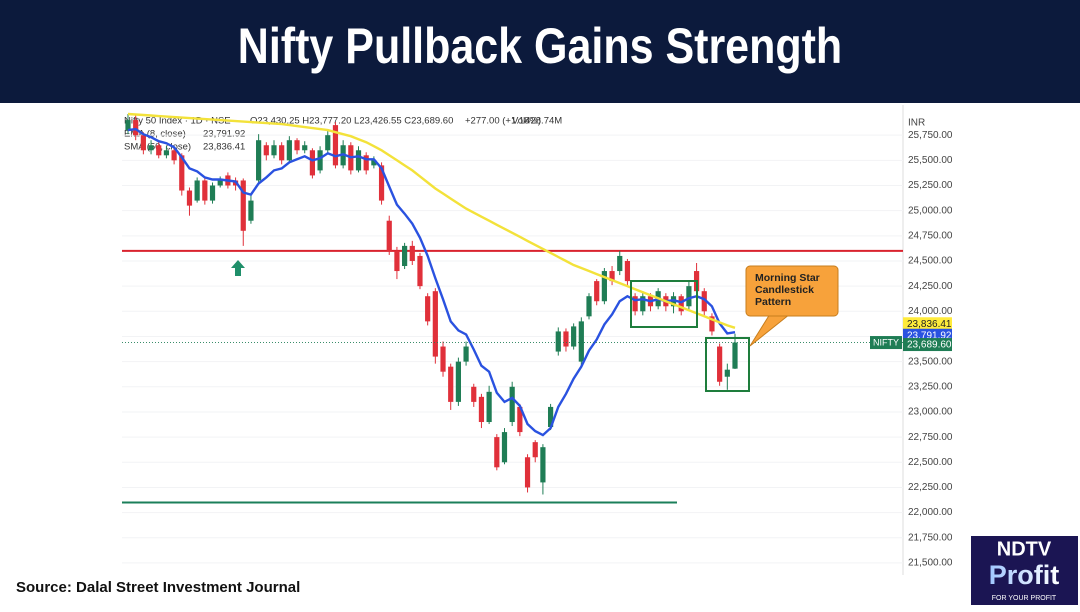  I want to click on y-tick-label: 23,250.00, so click(930, 386).